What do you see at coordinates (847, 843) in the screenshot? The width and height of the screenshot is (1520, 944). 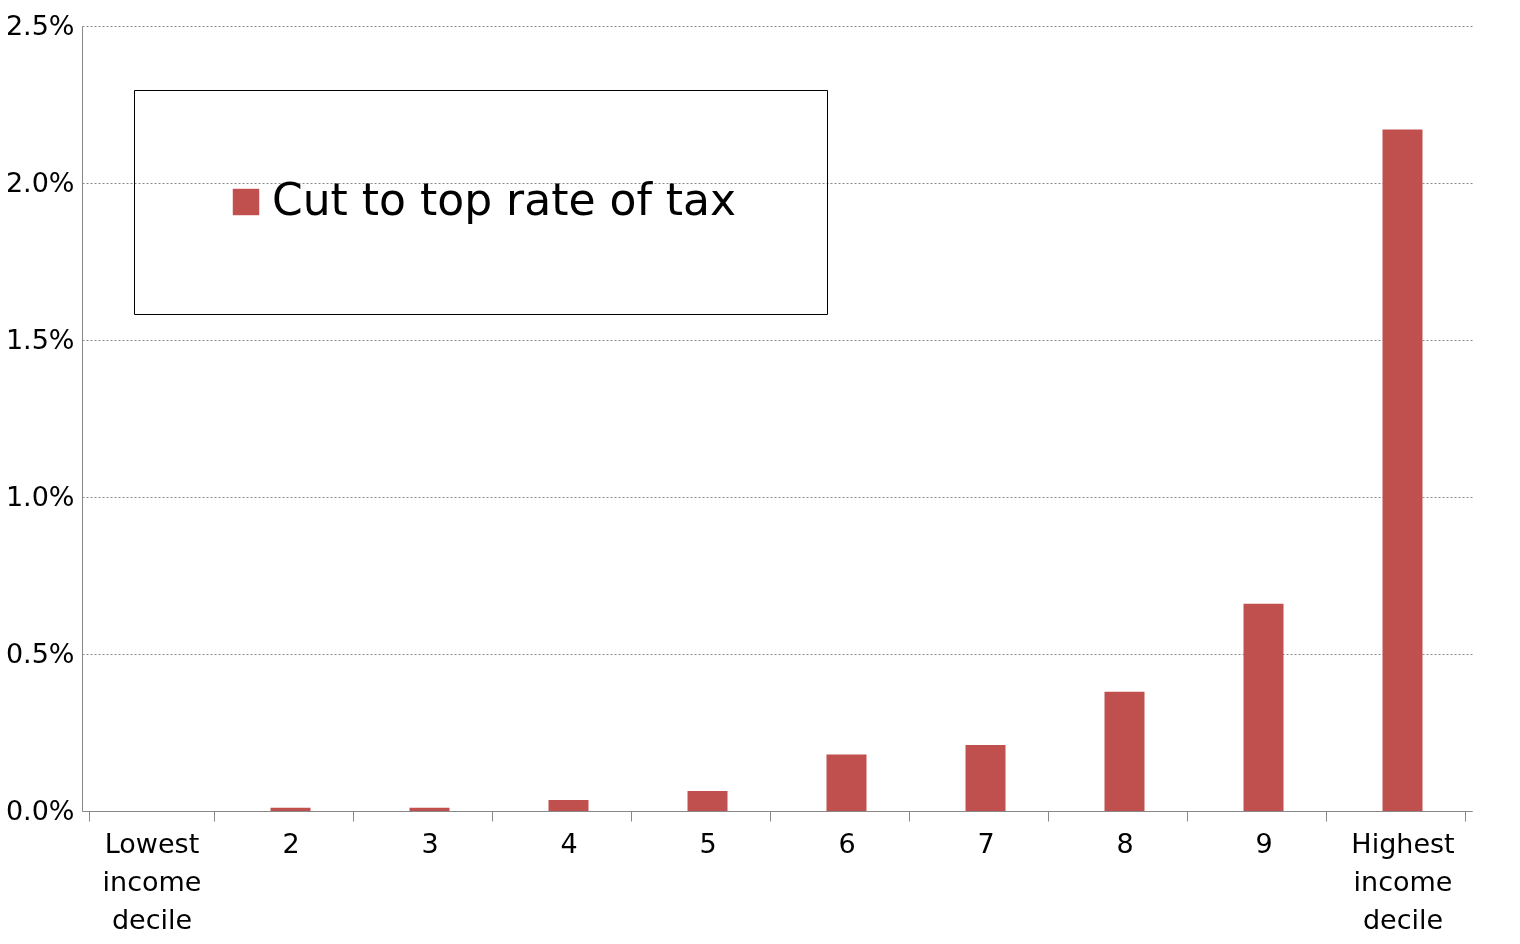 I see `x-tick-label: 6` at bounding box center [847, 843].